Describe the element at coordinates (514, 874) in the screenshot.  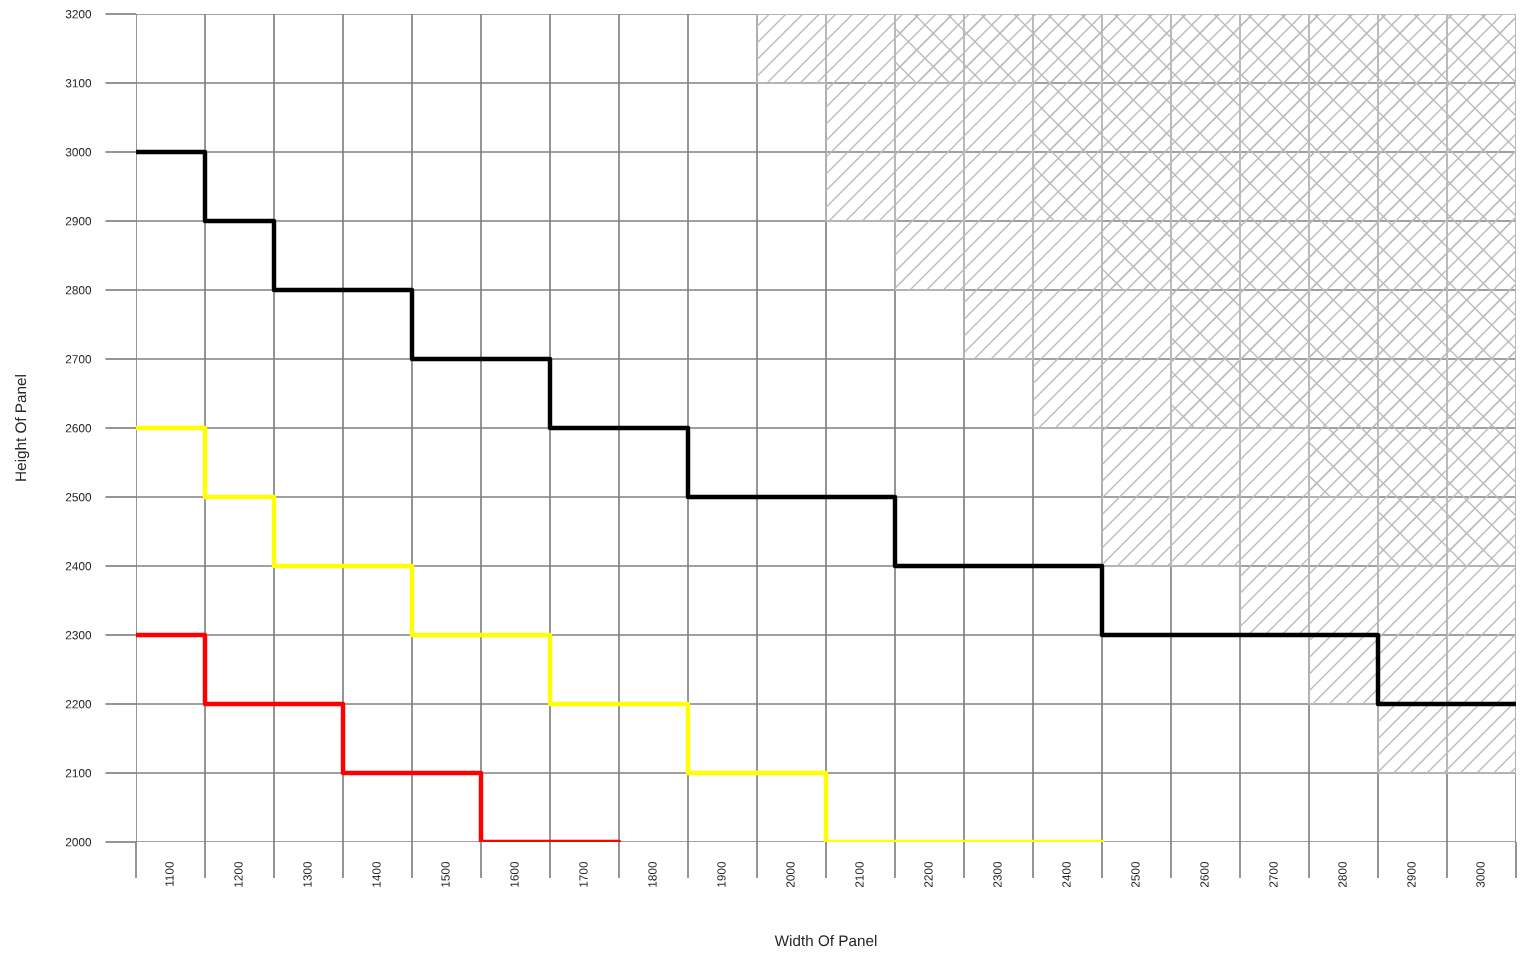
I see `x-tick-label: 1600` at that location.